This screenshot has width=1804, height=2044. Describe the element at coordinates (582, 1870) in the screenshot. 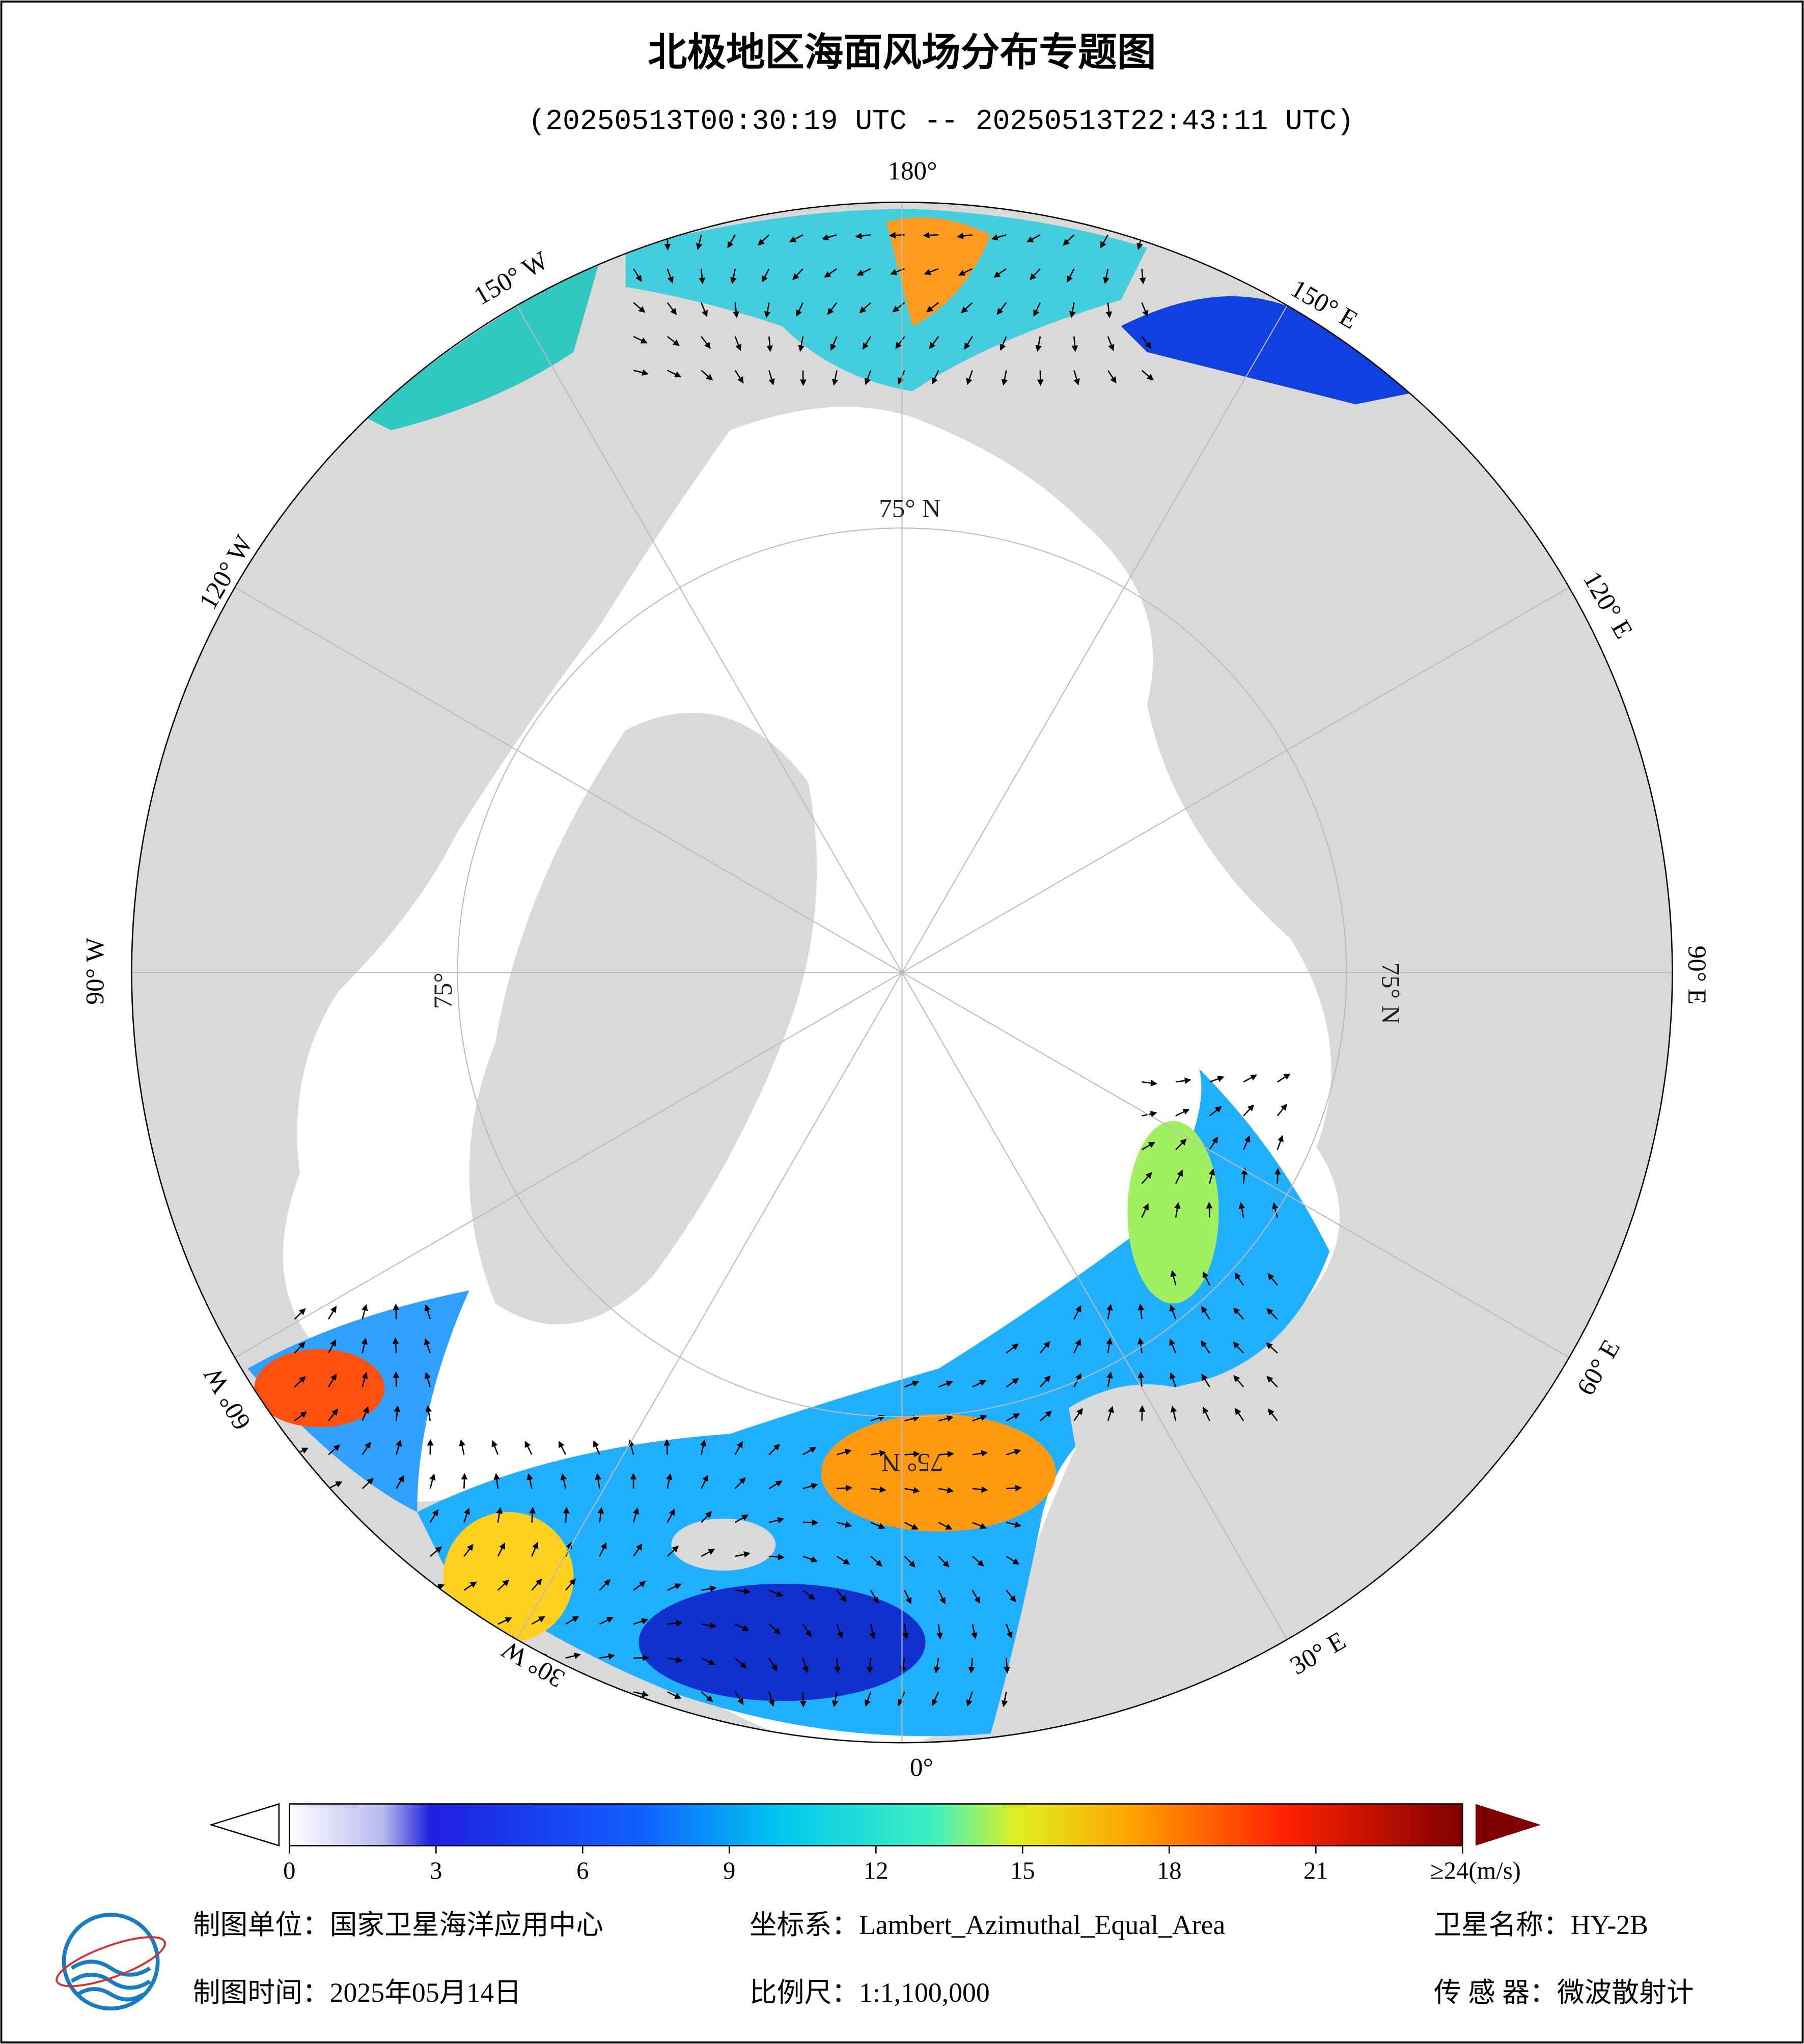

I see `colorbar-tick-label: 6` at that location.